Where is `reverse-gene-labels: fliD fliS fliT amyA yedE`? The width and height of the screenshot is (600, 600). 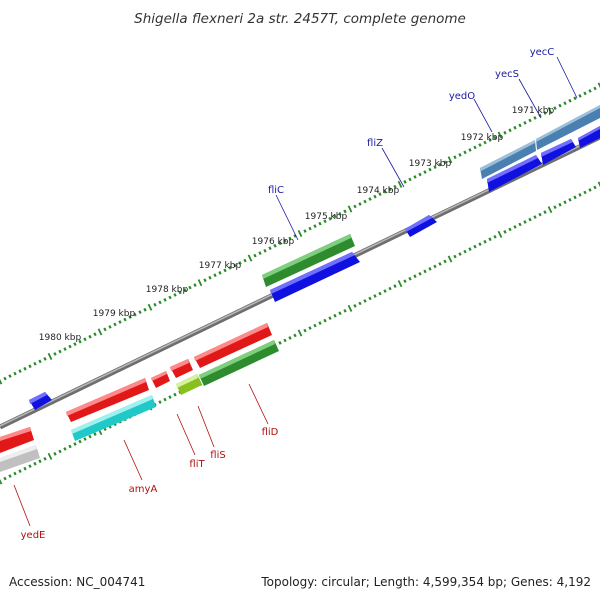
reverse-gene-labels: fliD fliS fliT amyA yedE is located at coordinates (146, 462).